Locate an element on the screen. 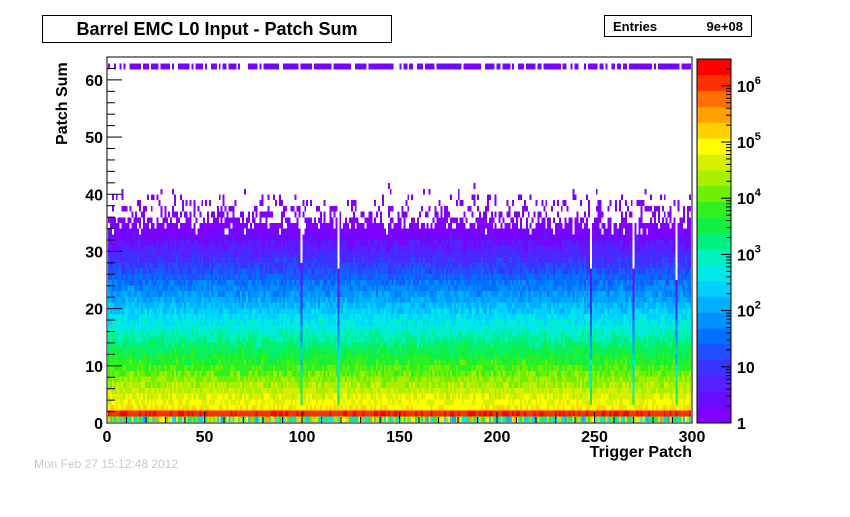  colorbar-label: 10⁴ is located at coordinates (749, 197).